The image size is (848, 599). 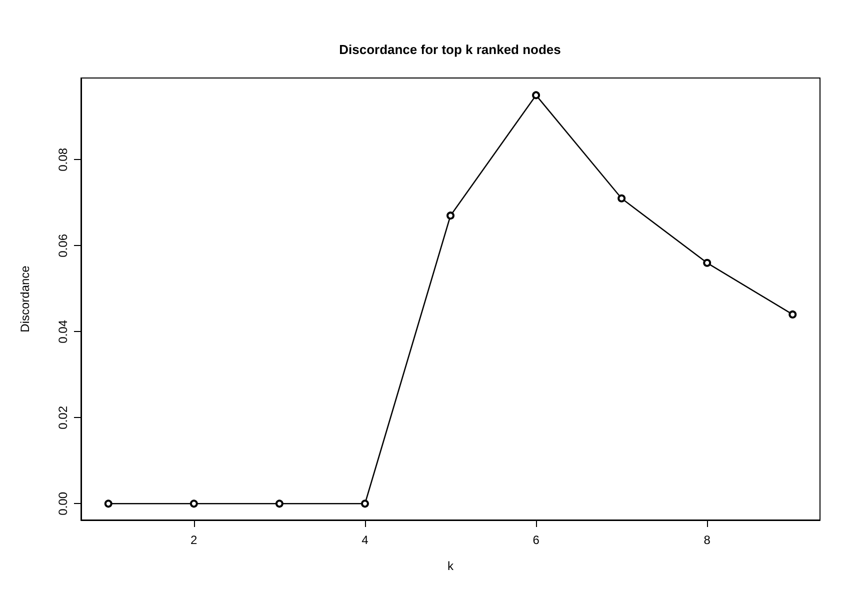 I want to click on y-tick-label: 0.00, so click(x=63, y=504).